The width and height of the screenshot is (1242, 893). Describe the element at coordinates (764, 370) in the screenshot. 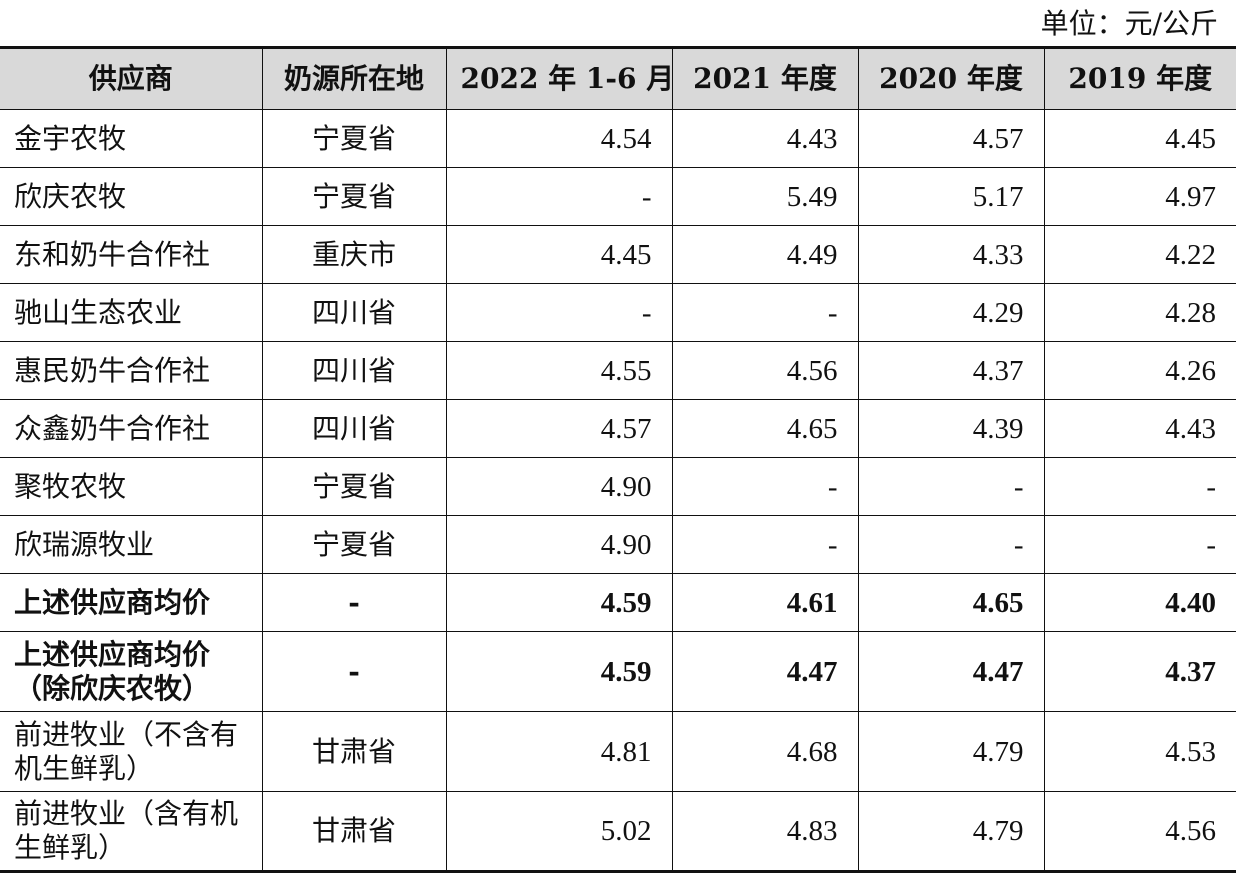

I see `value-2021: 4.56` at that location.